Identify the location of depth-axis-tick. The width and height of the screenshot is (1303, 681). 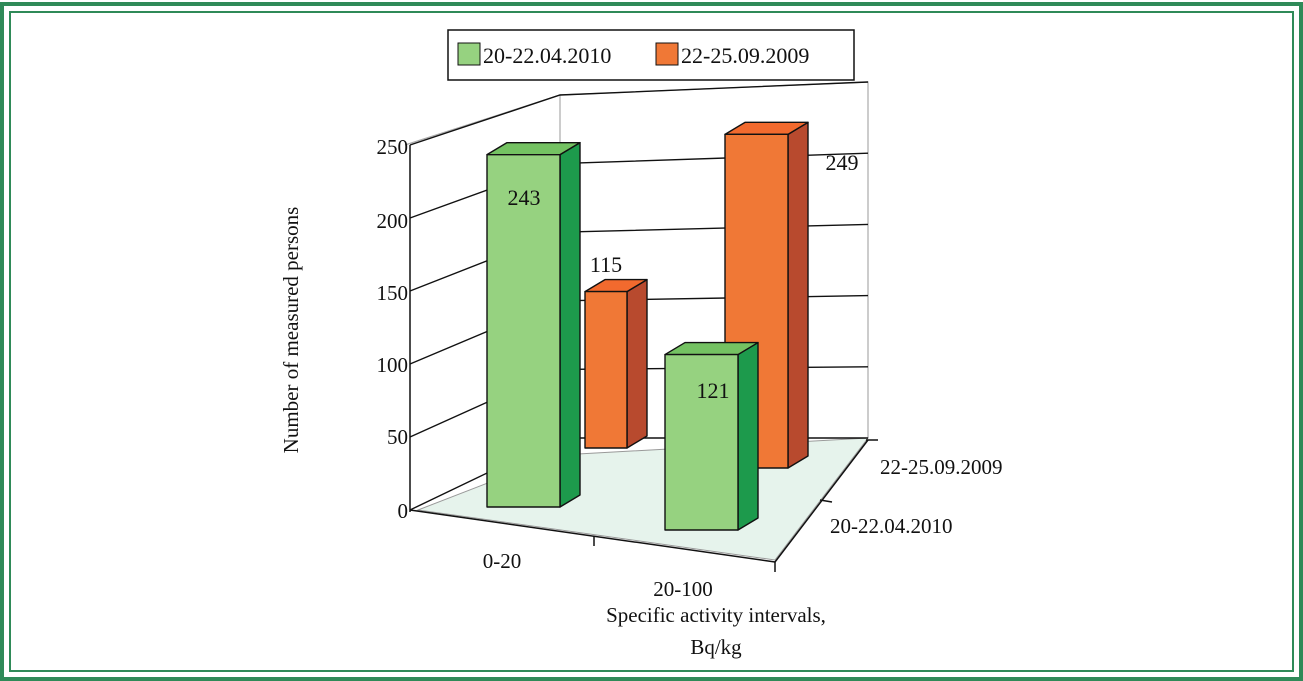
(826, 501).